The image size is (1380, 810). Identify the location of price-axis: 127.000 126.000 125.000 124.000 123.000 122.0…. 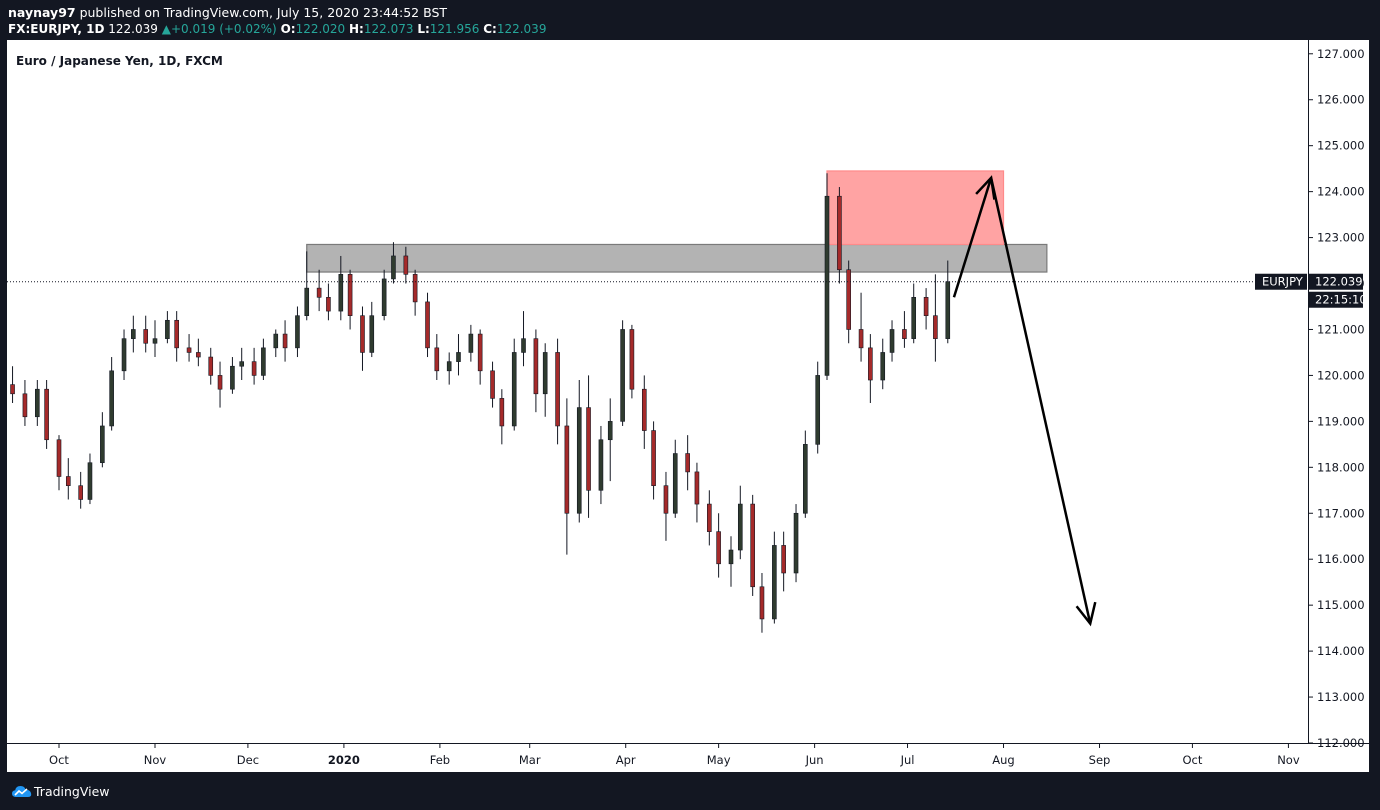
(1336, 398).